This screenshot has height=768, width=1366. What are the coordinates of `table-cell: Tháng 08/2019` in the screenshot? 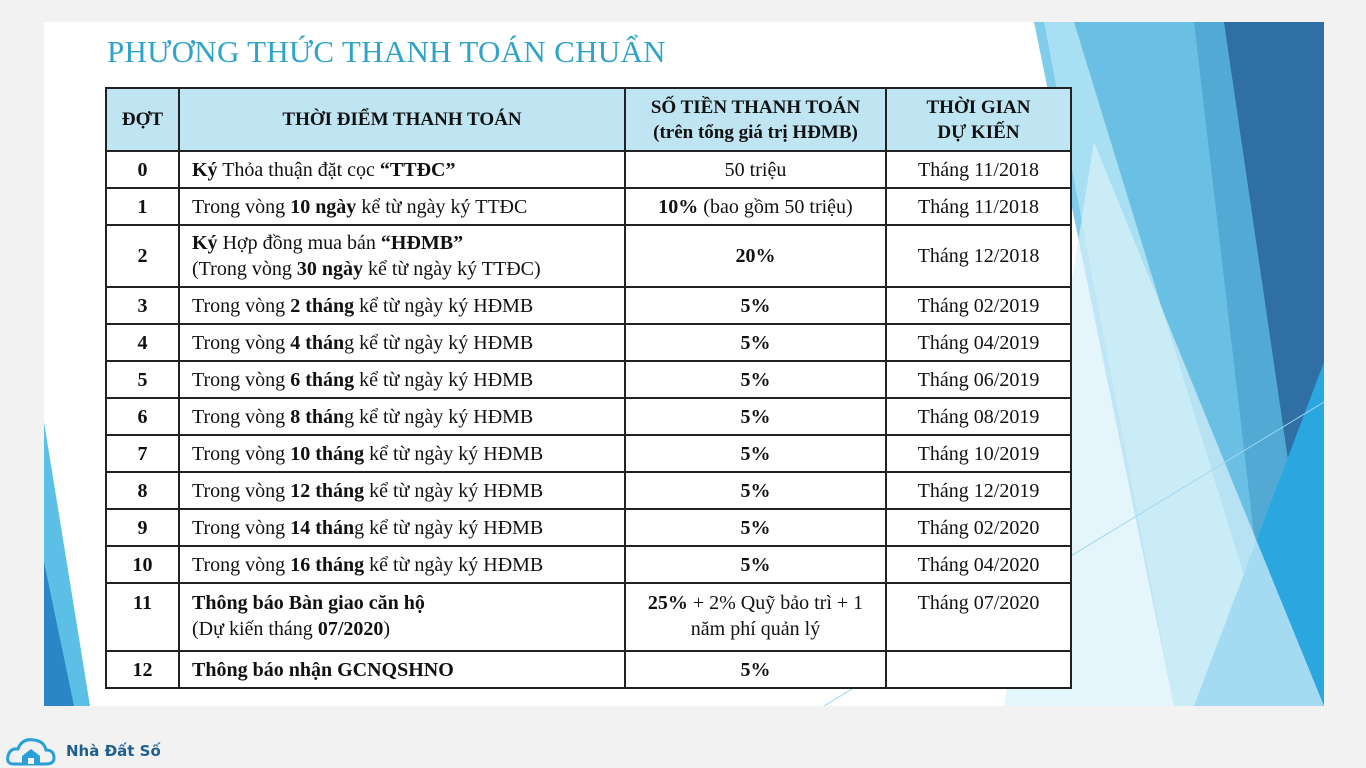 It's located at (978, 416).